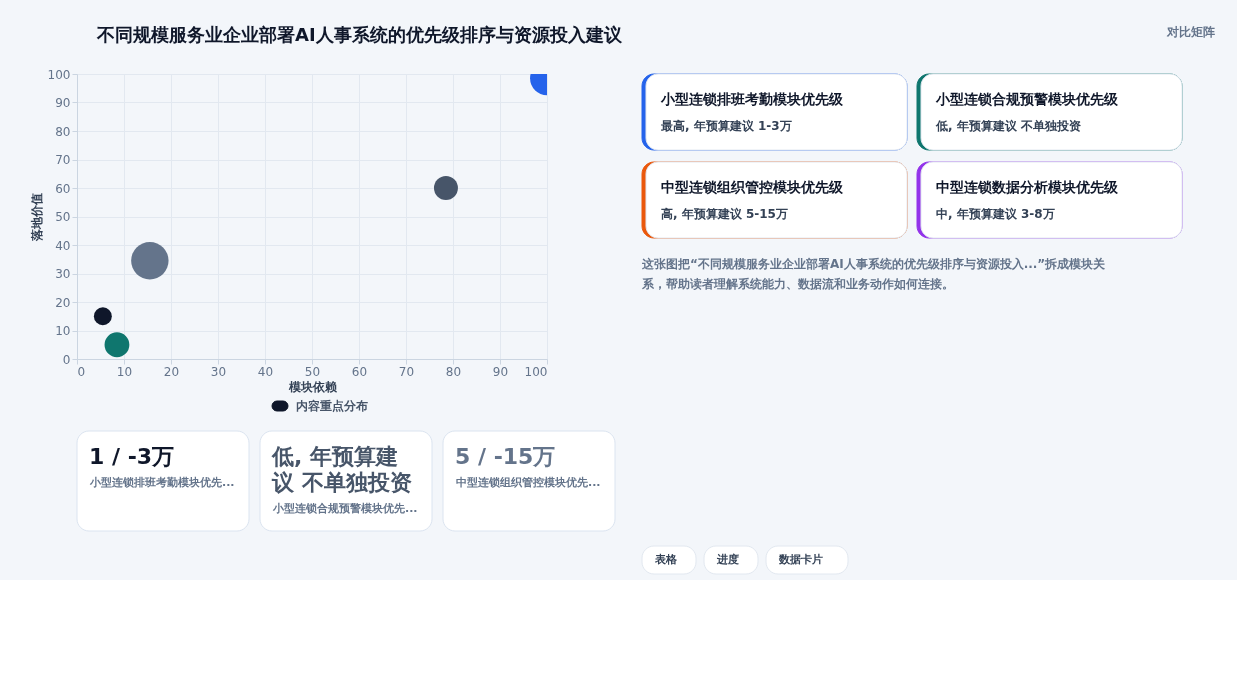 This screenshot has width=1255, height=679. Describe the element at coordinates (752, 99) in the screenshot. I see `text: 小型连锁排班考勤模块优先级` at that location.